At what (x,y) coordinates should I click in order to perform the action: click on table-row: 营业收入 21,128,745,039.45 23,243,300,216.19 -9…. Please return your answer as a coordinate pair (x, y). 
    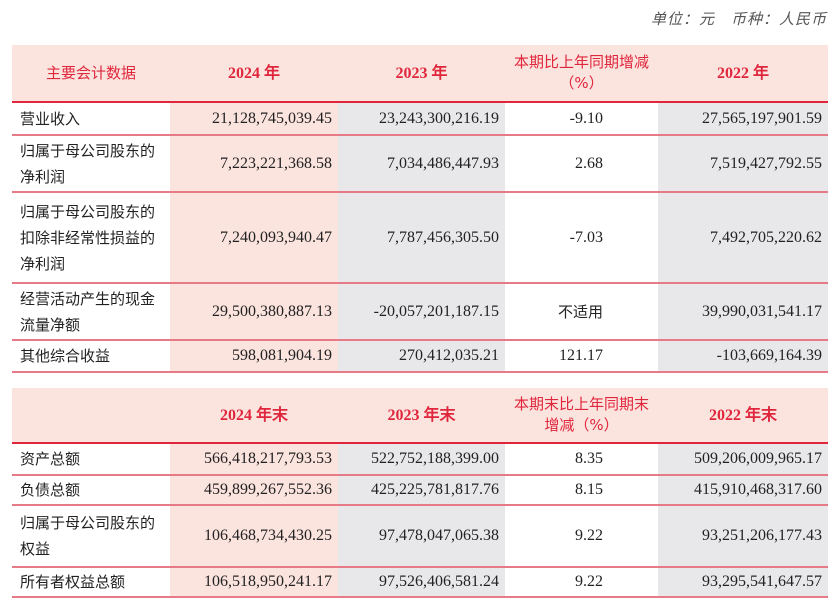
    Looking at the image, I should click on (420, 119).